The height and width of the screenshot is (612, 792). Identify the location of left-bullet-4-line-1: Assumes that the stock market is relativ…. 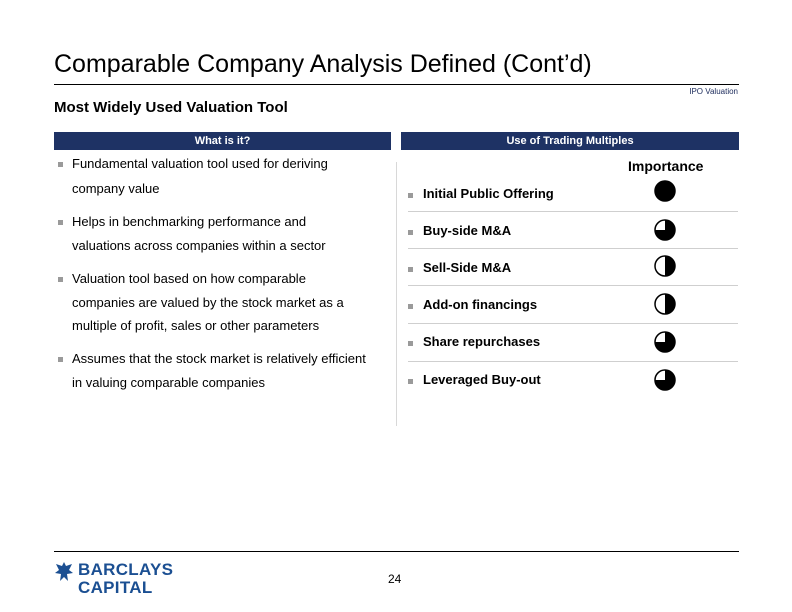
(219, 358).